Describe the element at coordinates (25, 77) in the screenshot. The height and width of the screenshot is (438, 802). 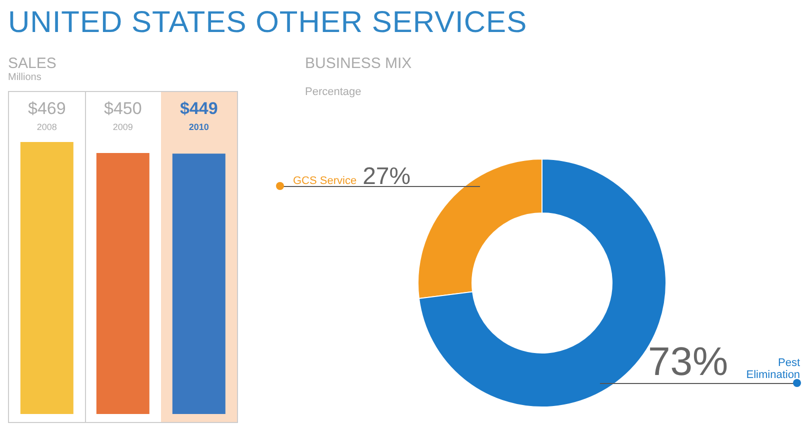
I see `y-axis-title: Millions` at that location.